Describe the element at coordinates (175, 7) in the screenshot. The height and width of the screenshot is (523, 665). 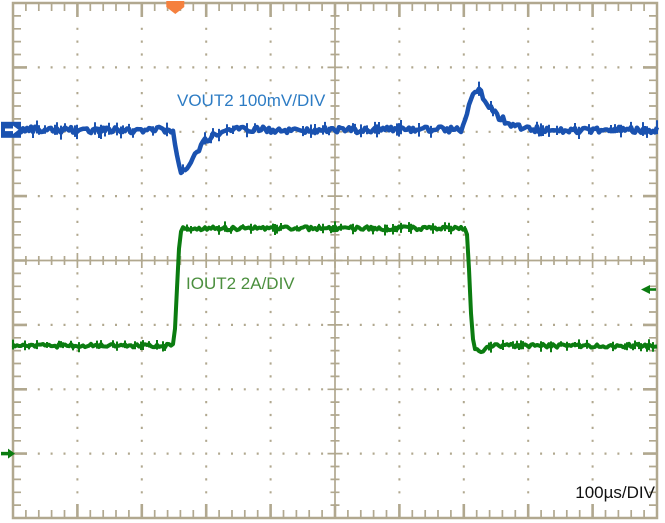
I see `trigger-marker-icon` at that location.